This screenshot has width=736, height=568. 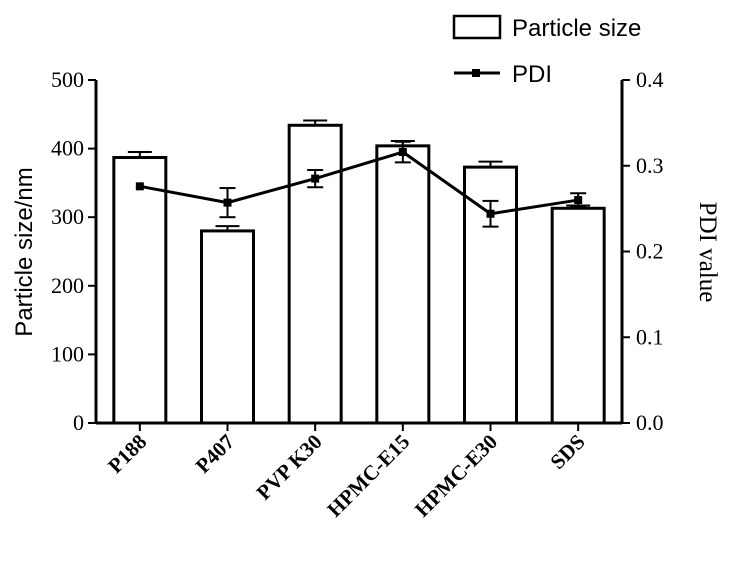 What do you see at coordinates (650, 79) in the screenshot?
I see `y2-tick-label-0.4: 0.4` at bounding box center [650, 79].